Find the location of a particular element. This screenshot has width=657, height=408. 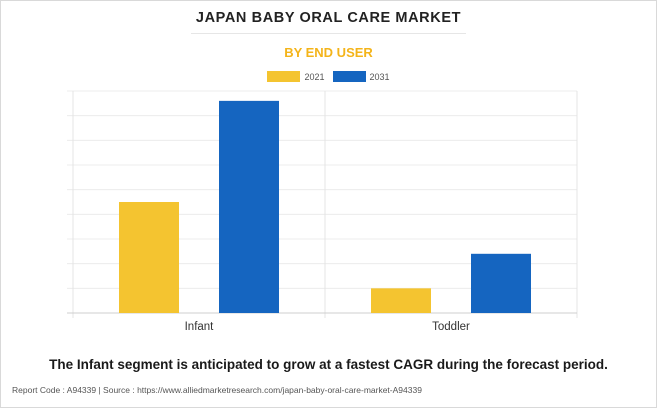

legend-label-2031: 2031 is located at coordinates (379, 76).